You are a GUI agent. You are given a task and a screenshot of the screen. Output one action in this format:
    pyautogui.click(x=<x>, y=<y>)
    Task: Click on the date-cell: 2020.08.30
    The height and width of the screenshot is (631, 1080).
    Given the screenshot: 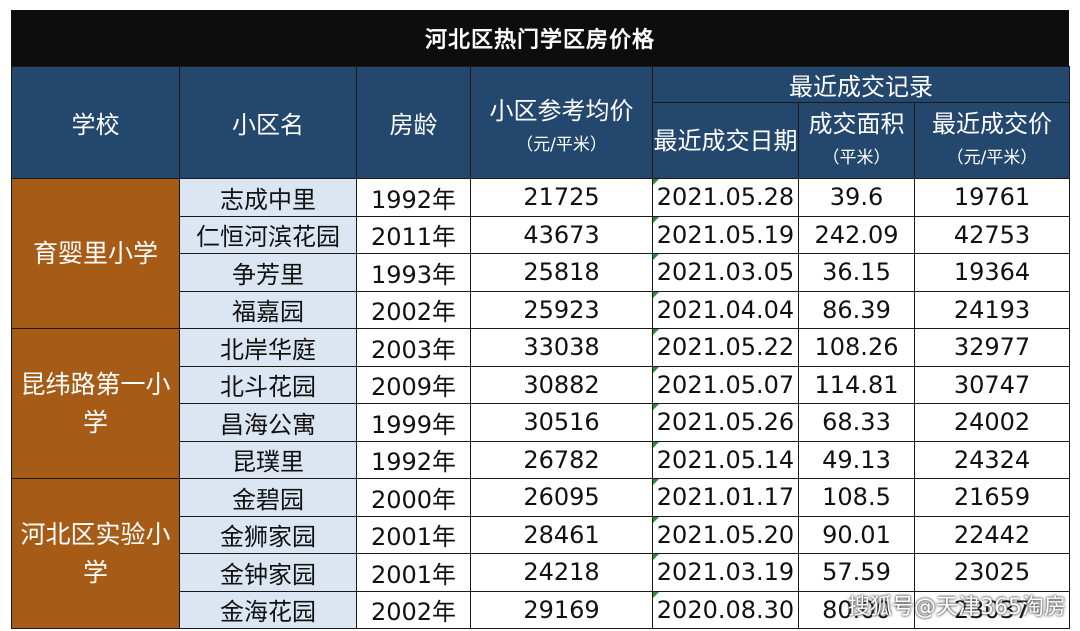 What is the action you would take?
    pyautogui.click(x=725, y=609)
    